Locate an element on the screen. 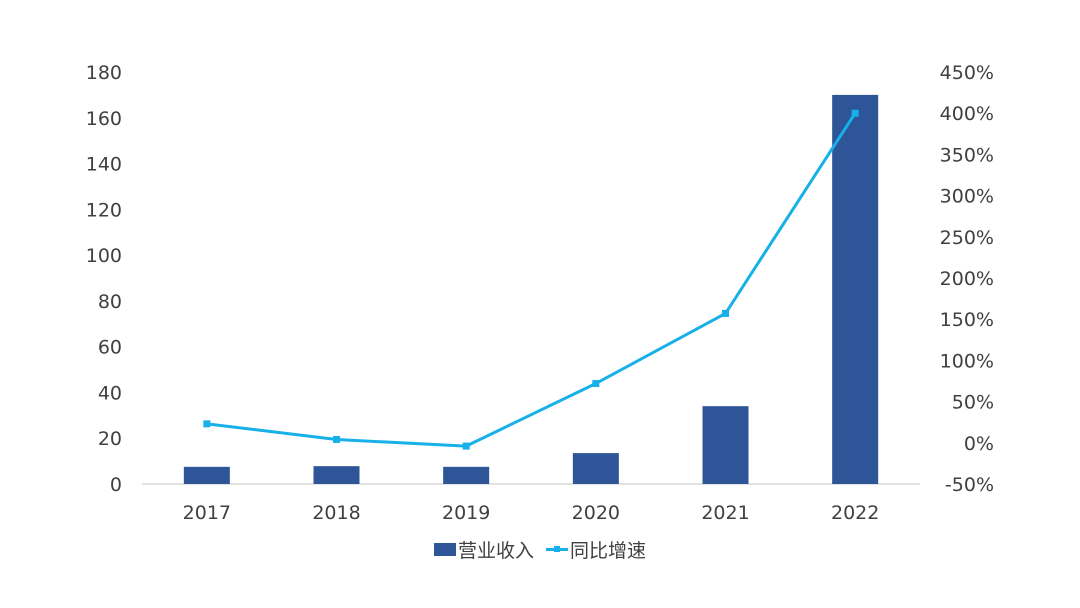  legend: 营业收入 同比增速 is located at coordinates (540, 549).